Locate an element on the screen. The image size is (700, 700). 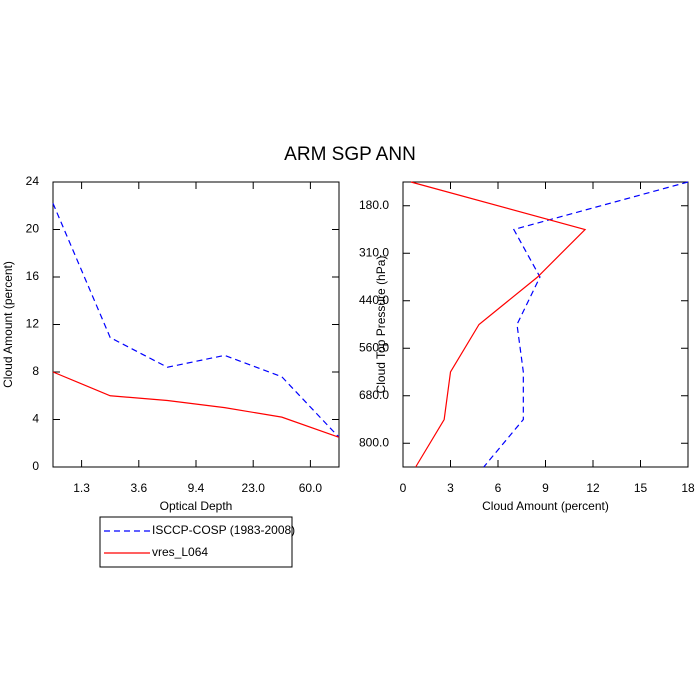
x-tick-label: 15 is located at coordinates (641, 488).